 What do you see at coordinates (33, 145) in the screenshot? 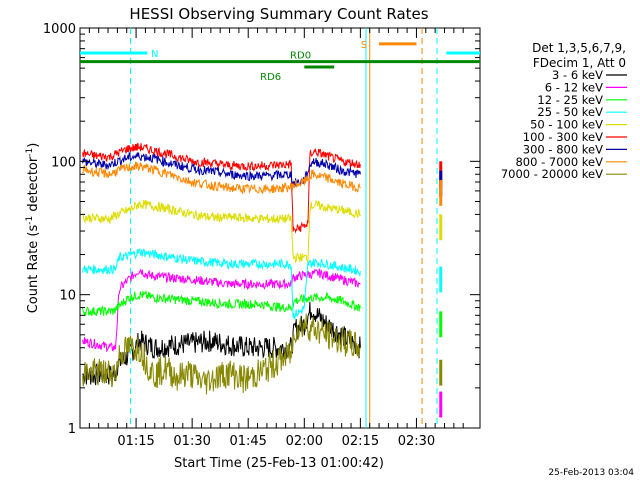
I see `y-axis-label-end: )` at bounding box center [33, 145].